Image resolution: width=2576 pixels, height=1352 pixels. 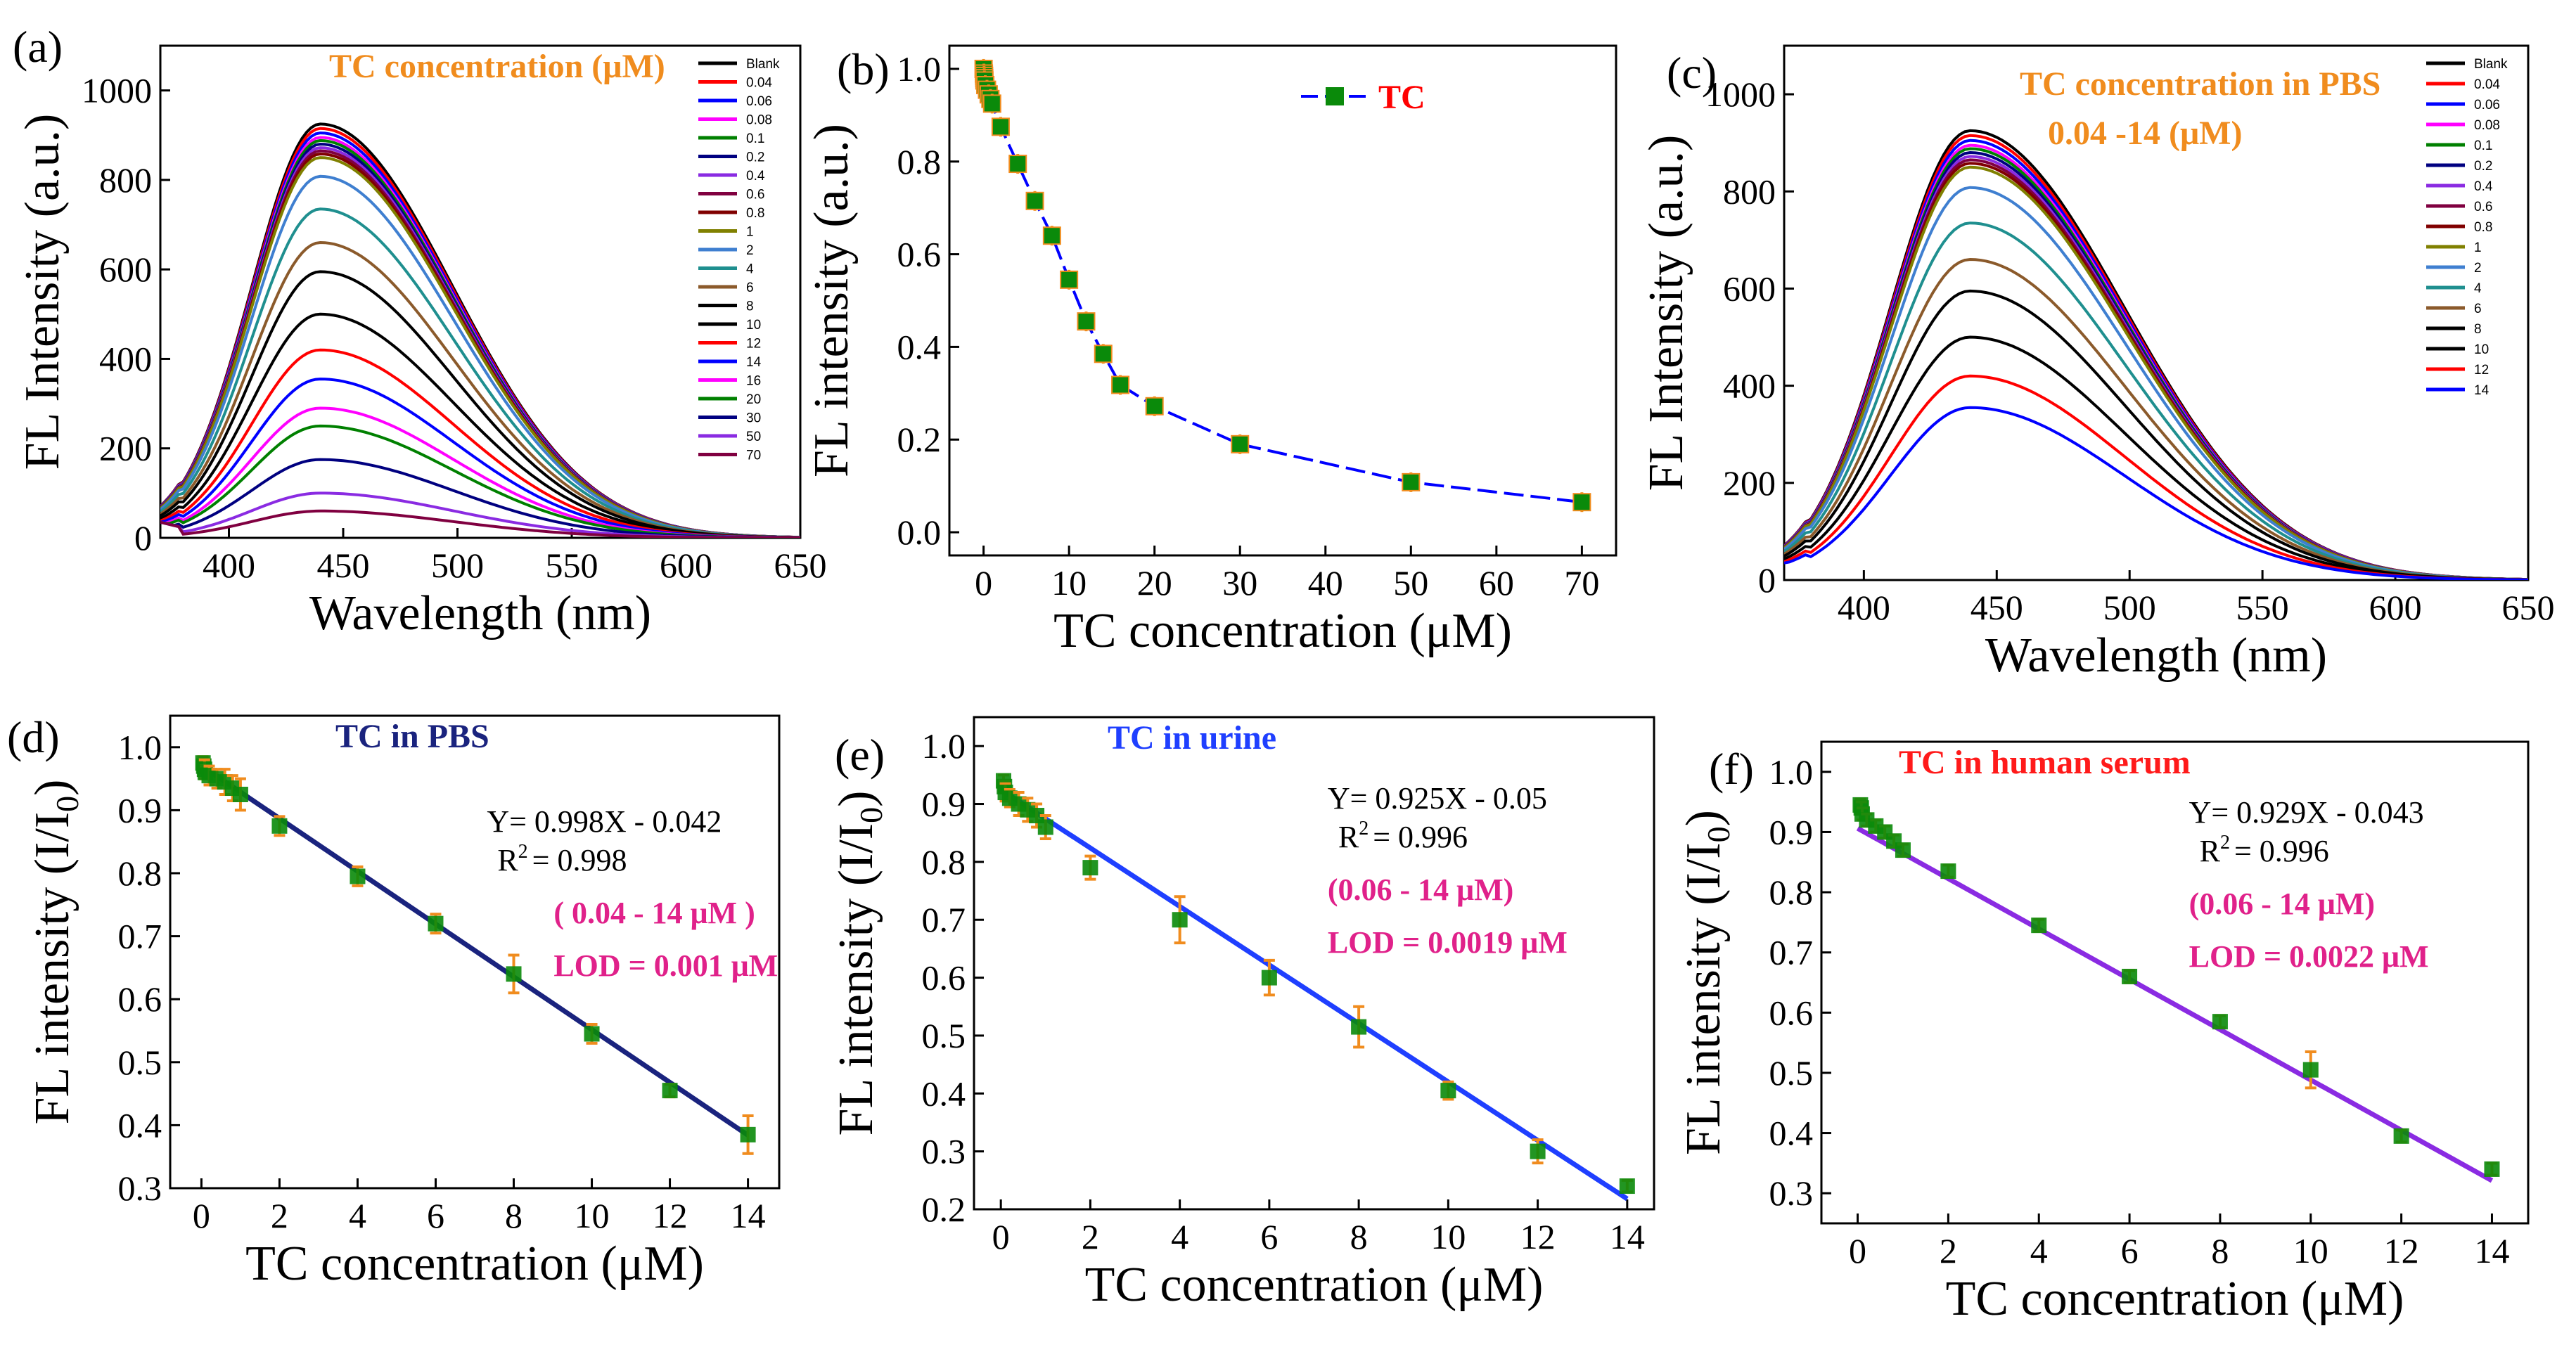 What do you see at coordinates (756, 177) in the screenshot?
I see `legend-entry: 0.4` at bounding box center [756, 177].